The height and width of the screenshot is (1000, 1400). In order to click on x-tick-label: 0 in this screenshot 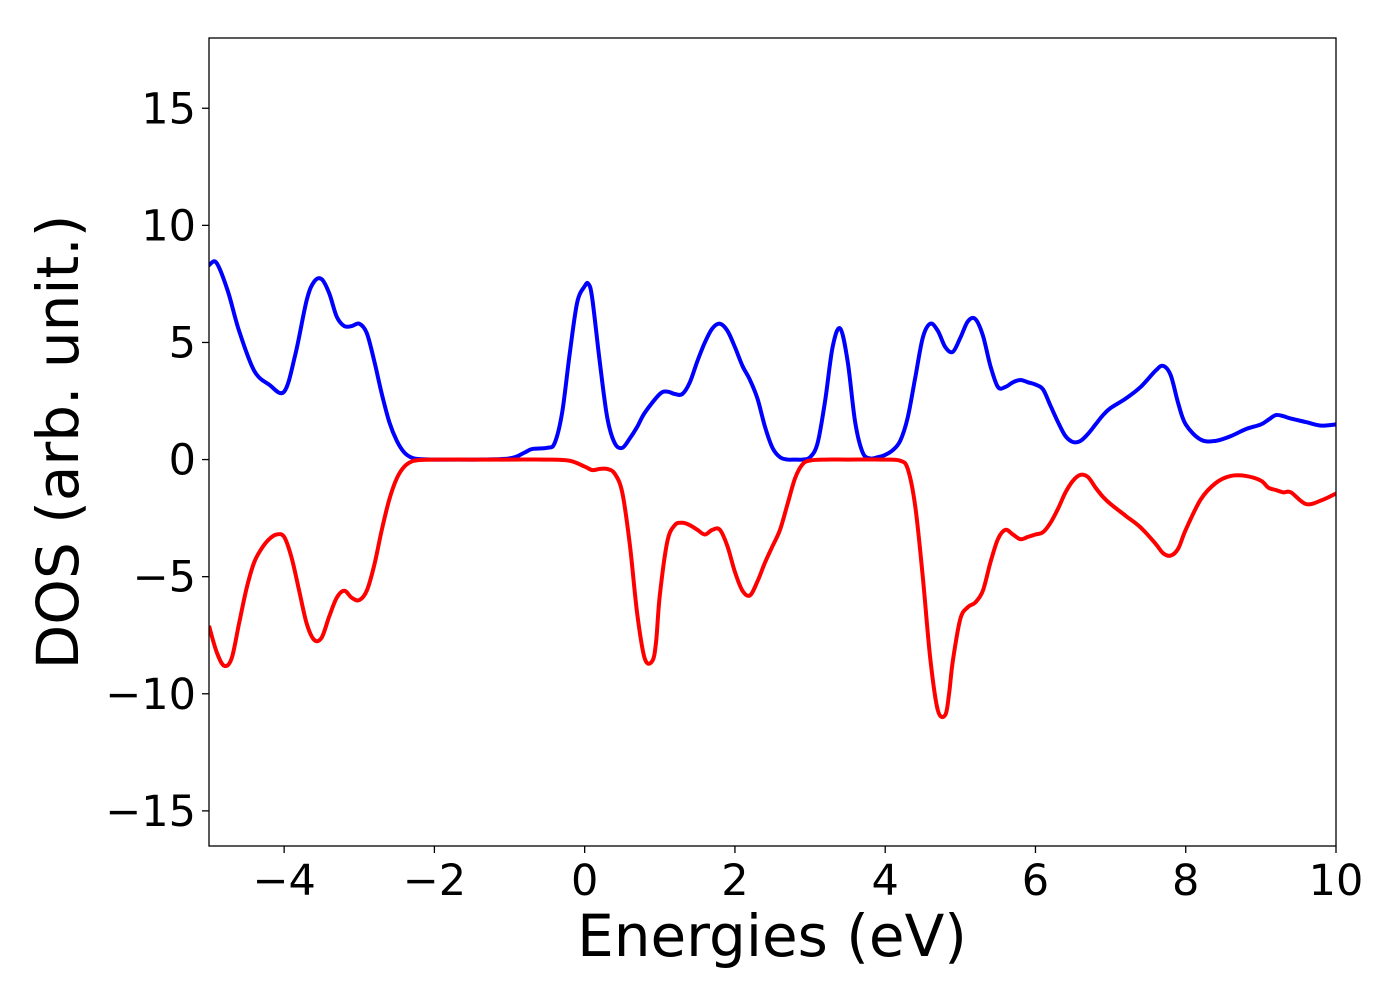, I will do `click(584, 881)`.